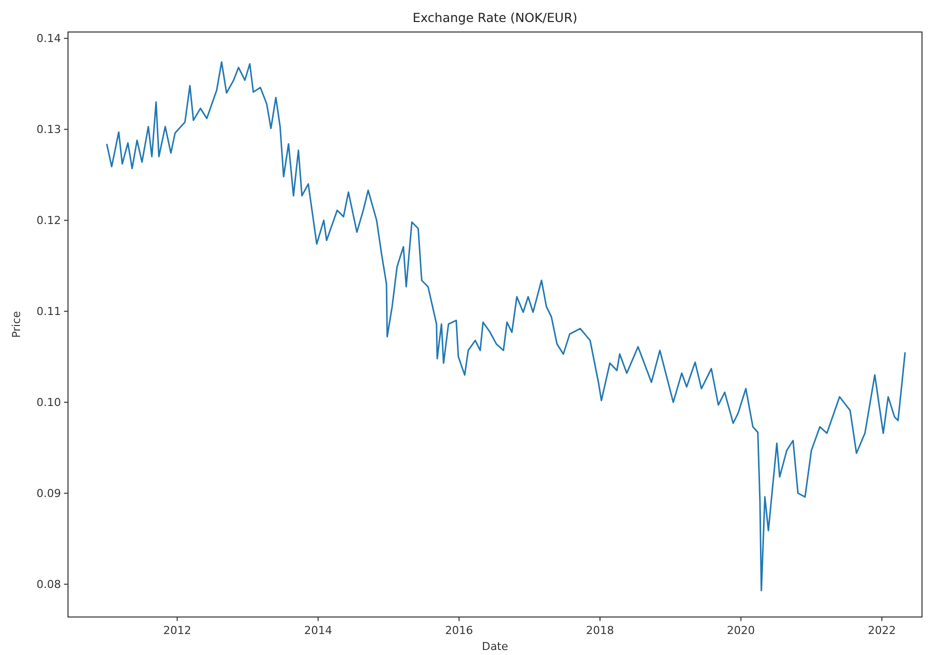  Describe the element at coordinates (48, 129) in the screenshot. I see `y-tick-label: 0.13` at that location.